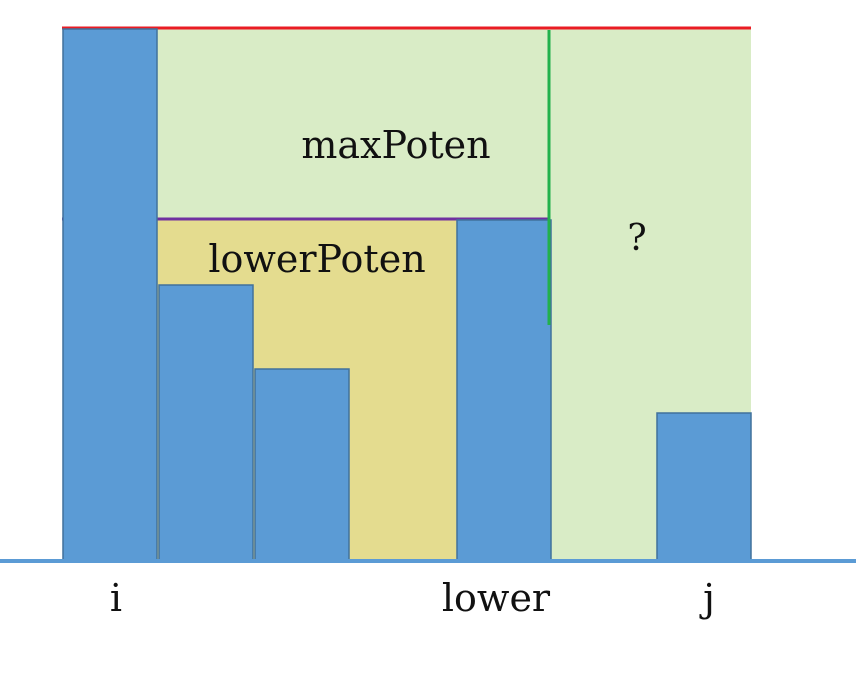  Describe the element at coordinates (636, 238) in the screenshot. I see `unknown-label: ?` at that location.